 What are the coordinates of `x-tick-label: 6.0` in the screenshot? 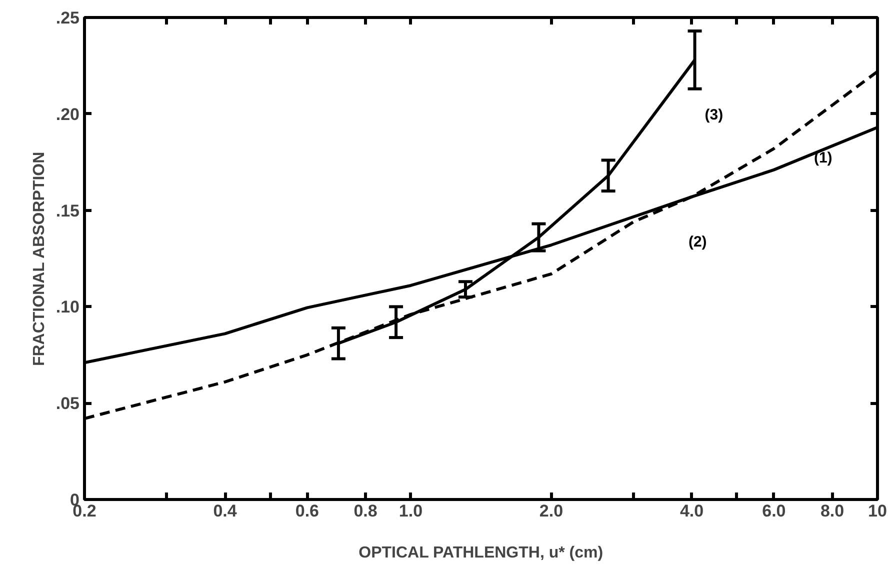 It's located at (774, 511).